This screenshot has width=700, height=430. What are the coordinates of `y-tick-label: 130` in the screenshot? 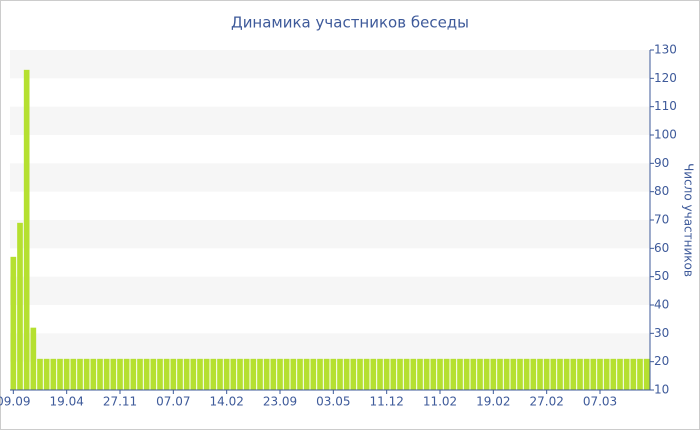 It's located at (665, 50).